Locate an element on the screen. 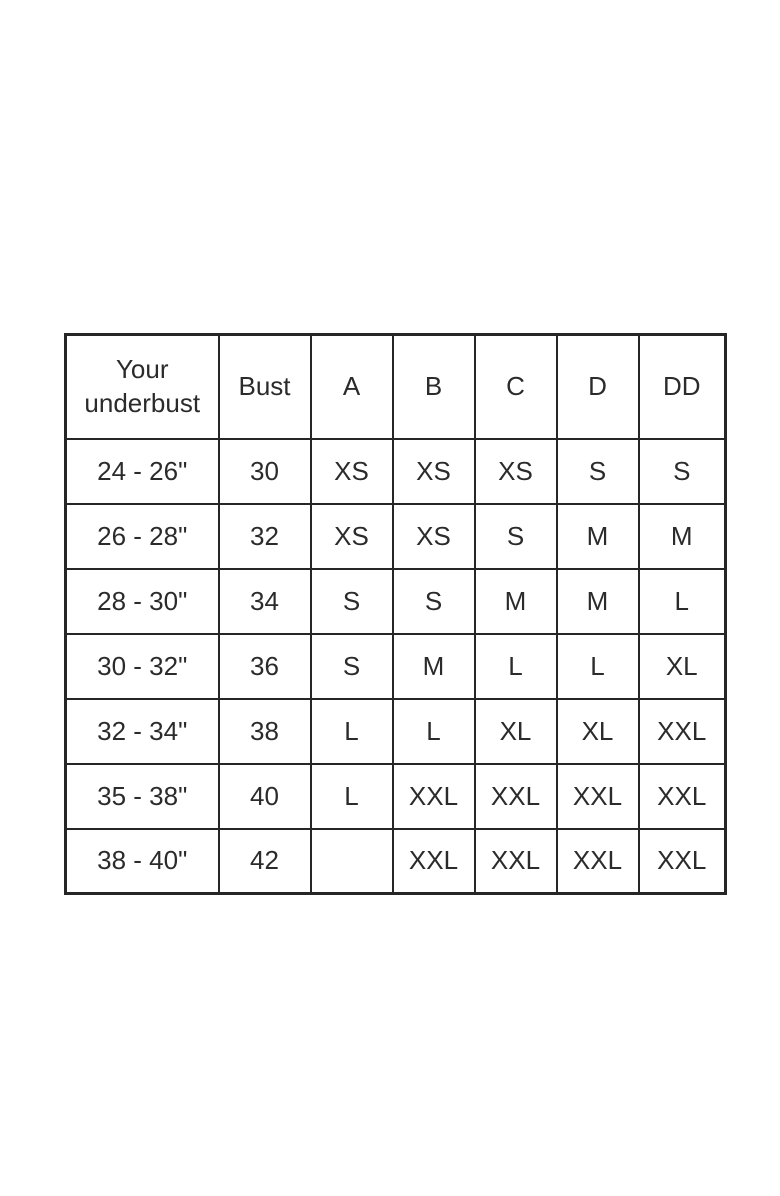 This screenshot has width=780, height=1196. cell-size-c: L is located at coordinates (515, 666).